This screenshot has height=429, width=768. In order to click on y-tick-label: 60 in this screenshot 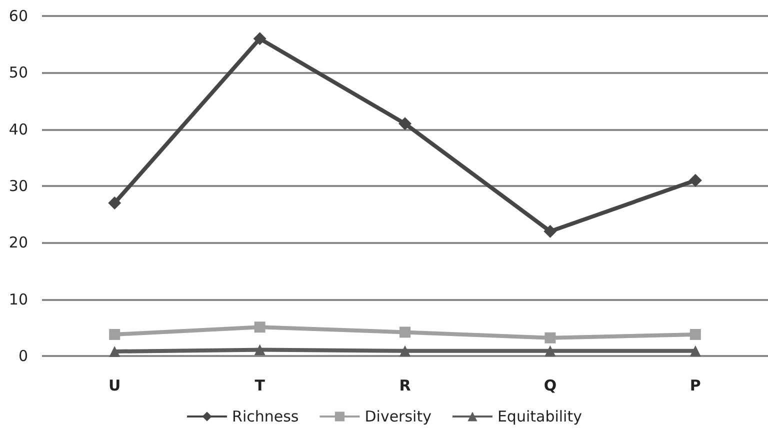, I will do `click(18, 16)`.